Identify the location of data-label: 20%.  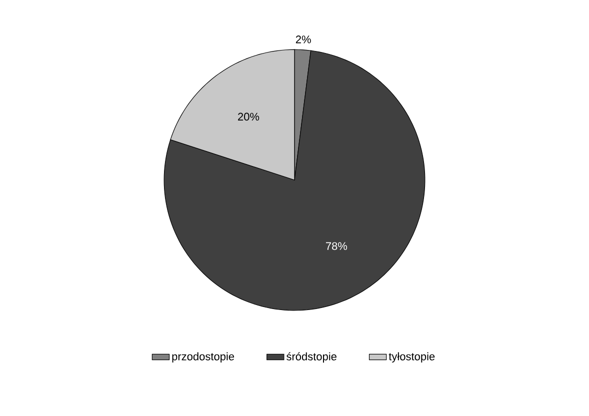
(249, 116).